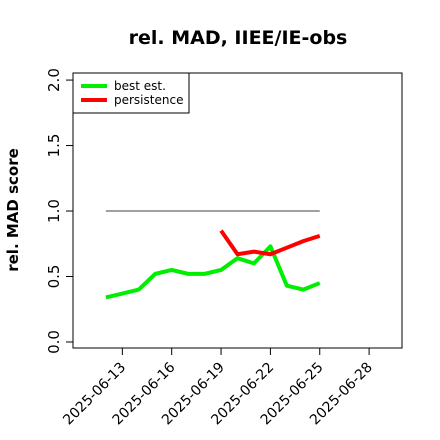 Image resolution: width=440 pixels, height=440 pixels. I want to click on legend-box, so click(131, 93).